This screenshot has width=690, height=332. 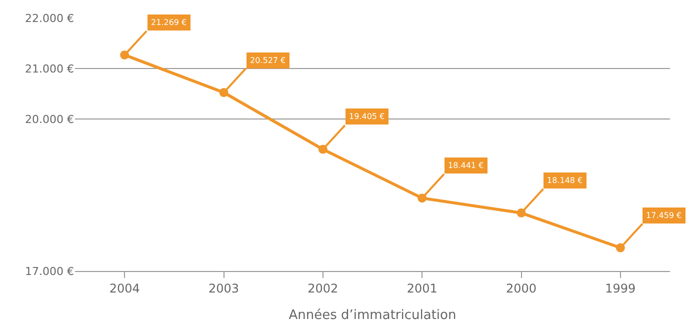 What do you see at coordinates (49, 69) in the screenshot?
I see `y-tick-label: 21.000 €` at bounding box center [49, 69].